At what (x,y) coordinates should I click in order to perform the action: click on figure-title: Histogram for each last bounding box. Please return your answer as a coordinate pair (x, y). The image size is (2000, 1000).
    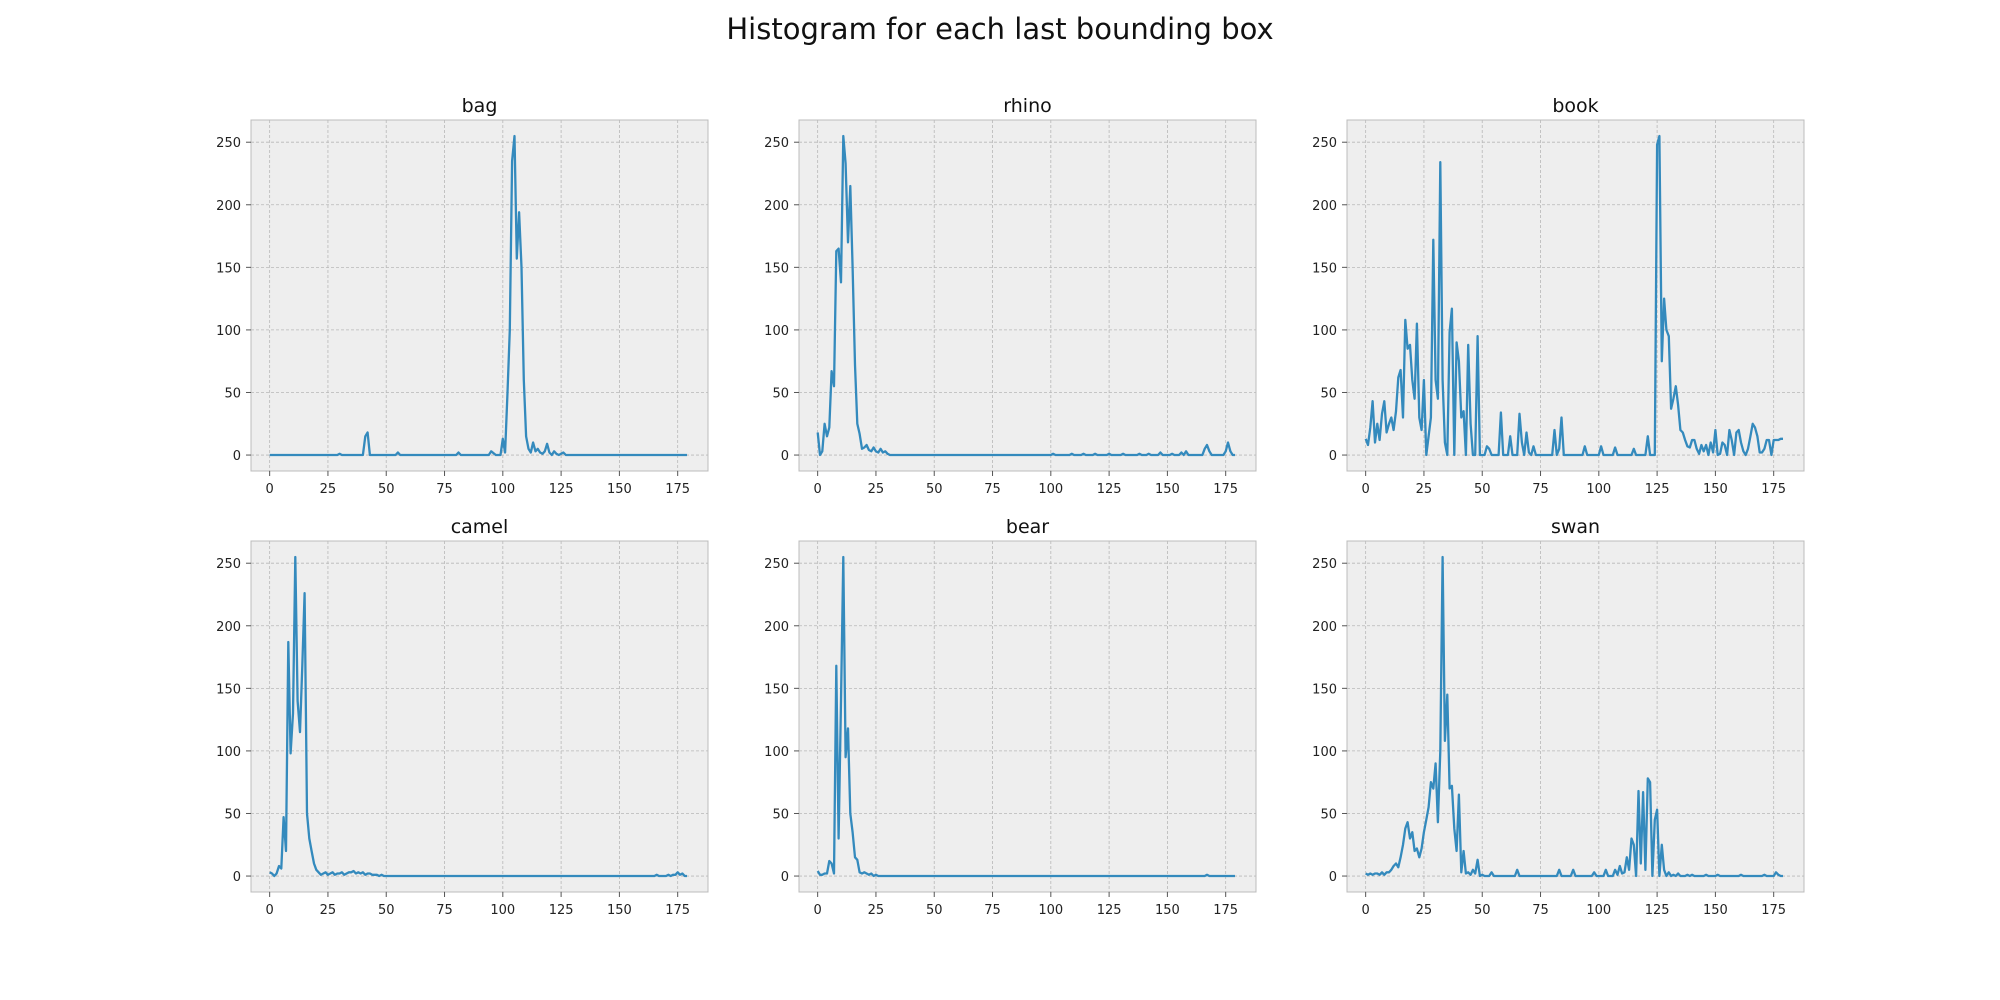
    Looking at the image, I should click on (1000, 29).